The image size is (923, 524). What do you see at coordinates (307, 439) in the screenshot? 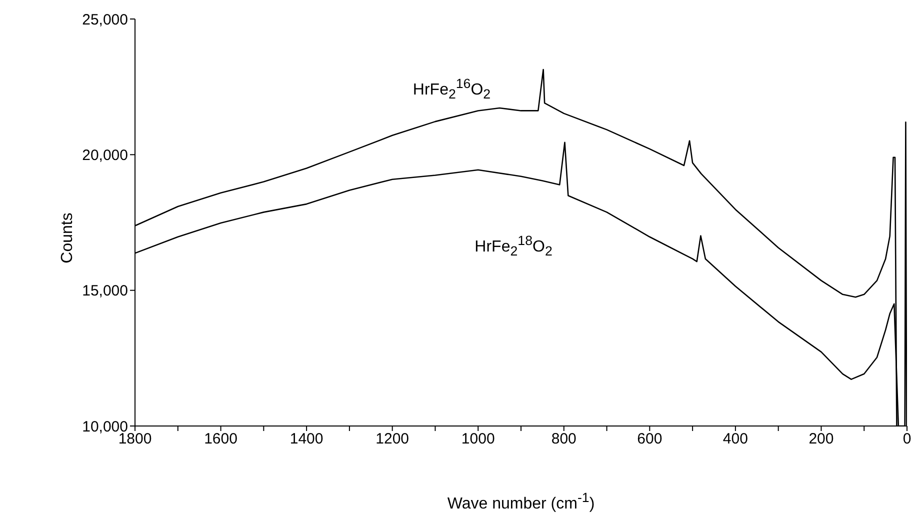
I see `x-tick-label: 1400` at bounding box center [307, 439].